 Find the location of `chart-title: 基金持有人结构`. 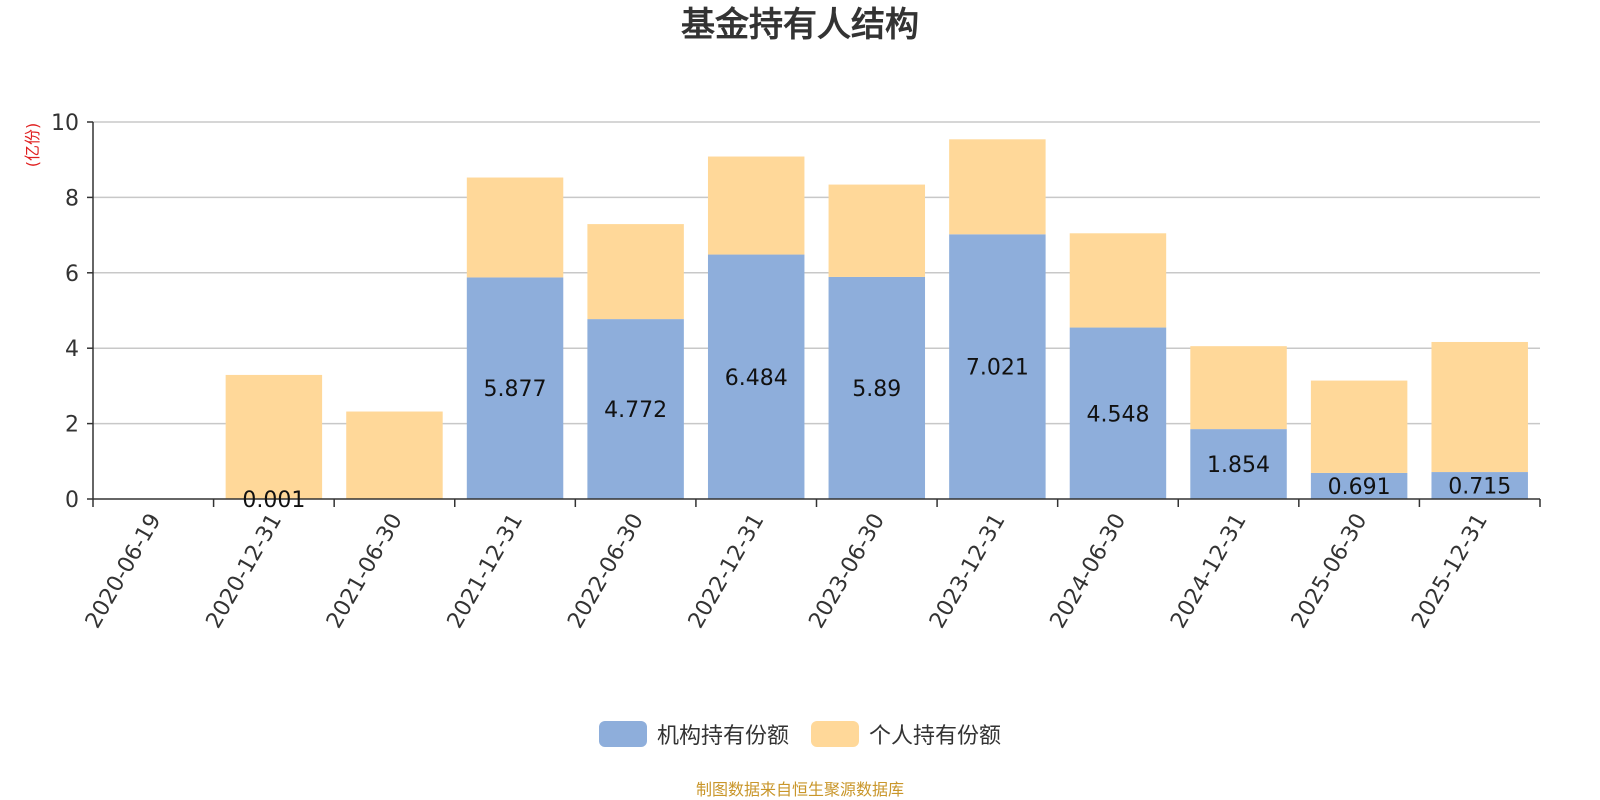

chart-title: 基金持有人结构 is located at coordinates (800, 25).